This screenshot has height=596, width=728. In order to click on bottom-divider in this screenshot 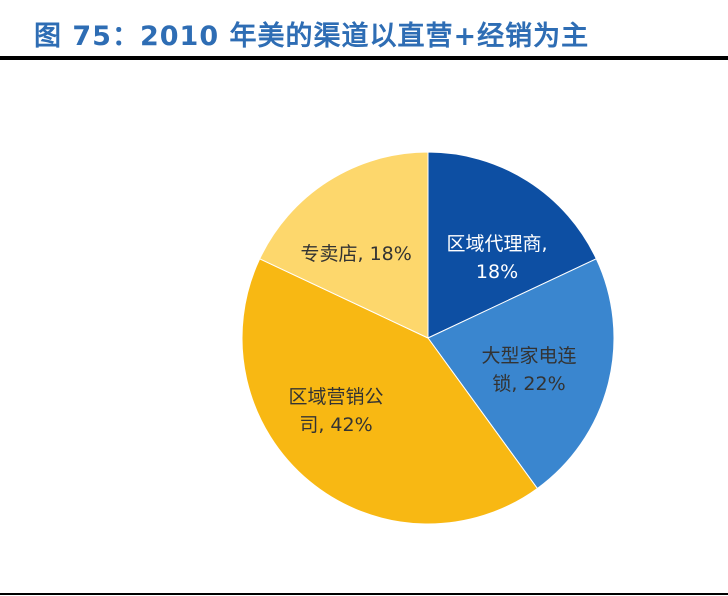, I will do `click(364, 594)`.